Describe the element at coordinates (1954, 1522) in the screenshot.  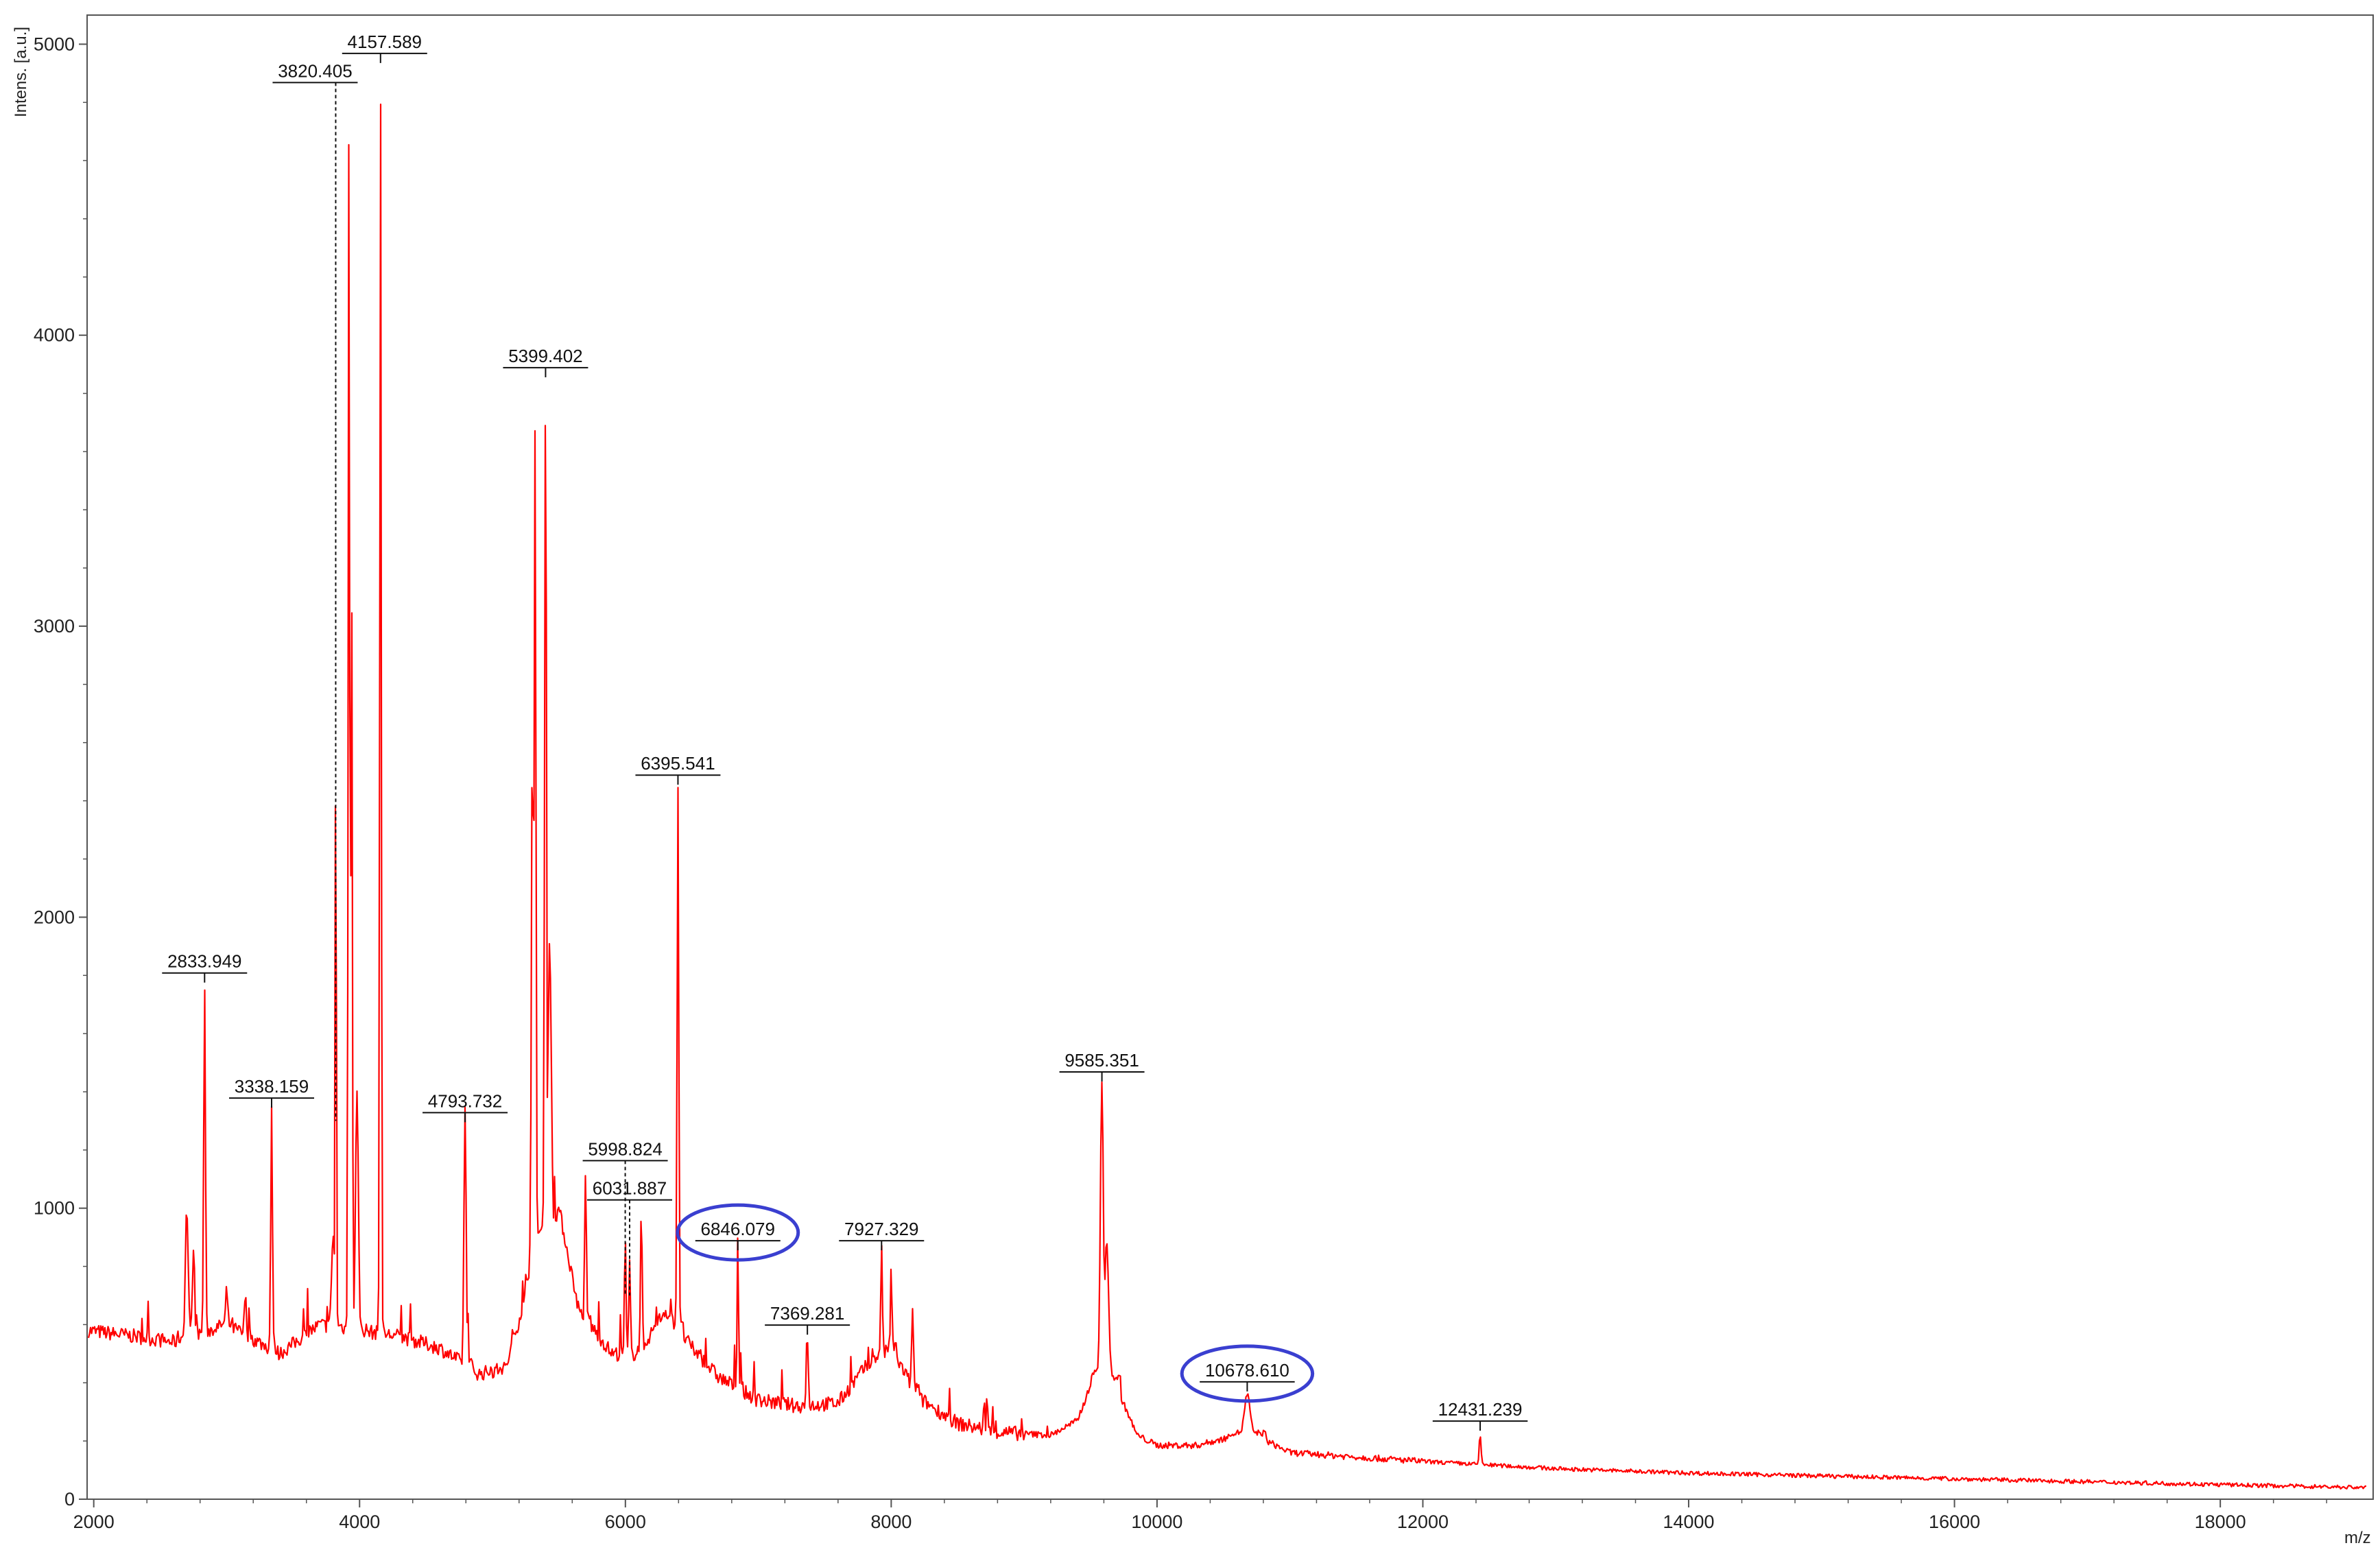
I see `x-tick-label: 16000` at that location.